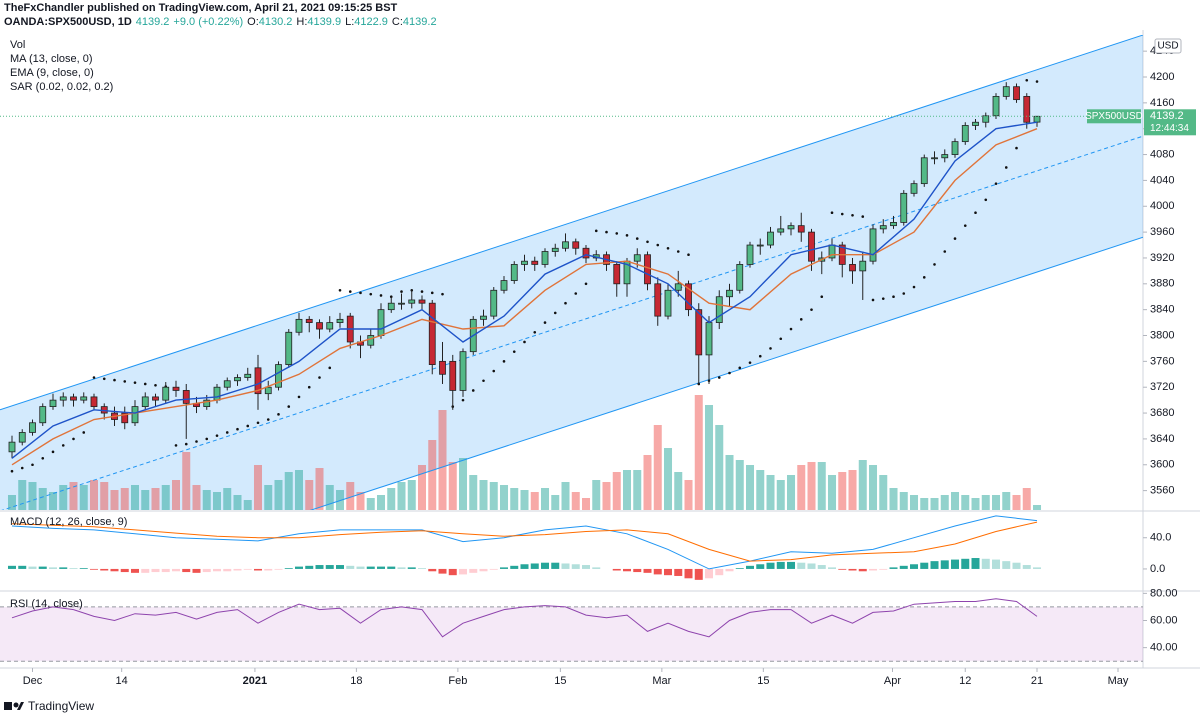  I want to click on x-tick-label: 21, so click(1037, 681).